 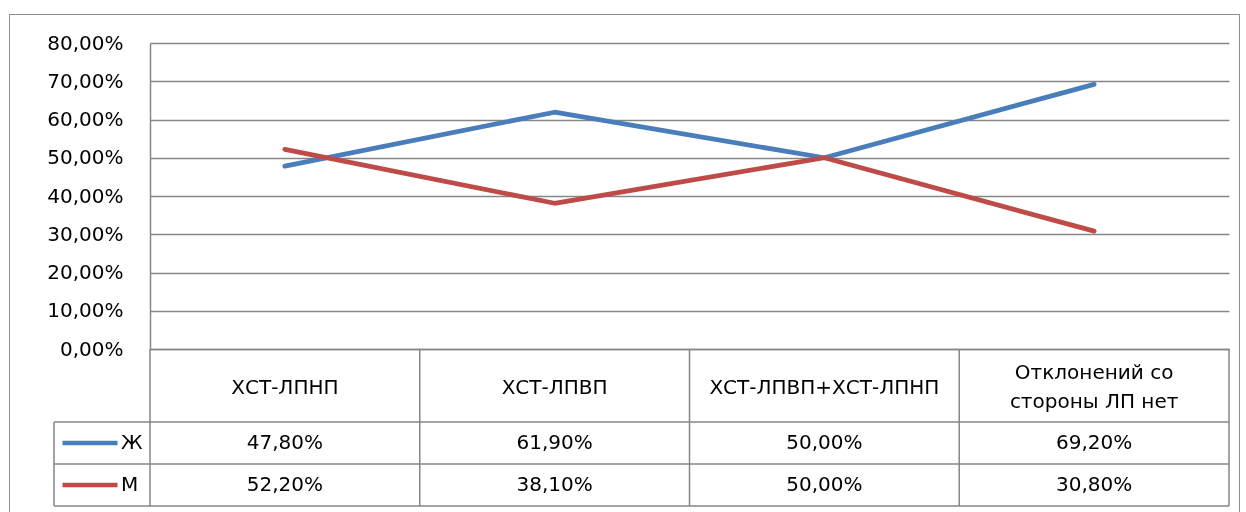 What do you see at coordinates (285, 387) in the screenshot?
I see `x-tick-label: ХСТ-ЛПНП` at bounding box center [285, 387].